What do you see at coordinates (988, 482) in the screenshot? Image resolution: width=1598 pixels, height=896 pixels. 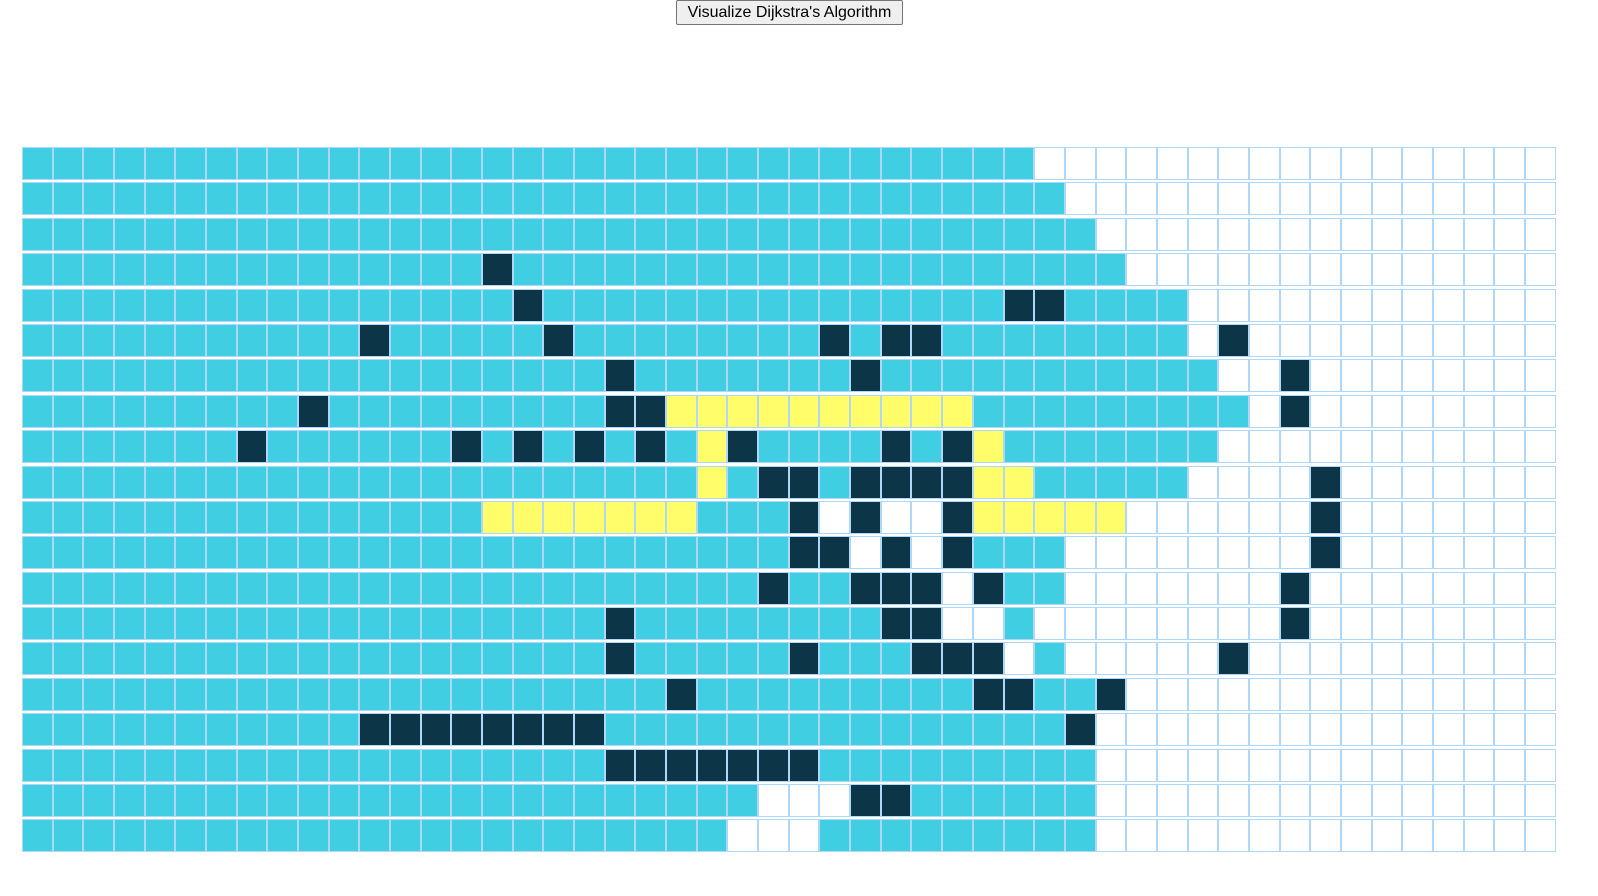 I see `grid-node-path` at bounding box center [988, 482].